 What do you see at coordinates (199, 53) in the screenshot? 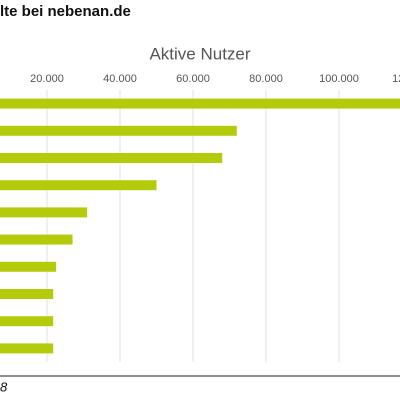
I see `chart-subtitle: Aktive Nutzer` at bounding box center [199, 53].